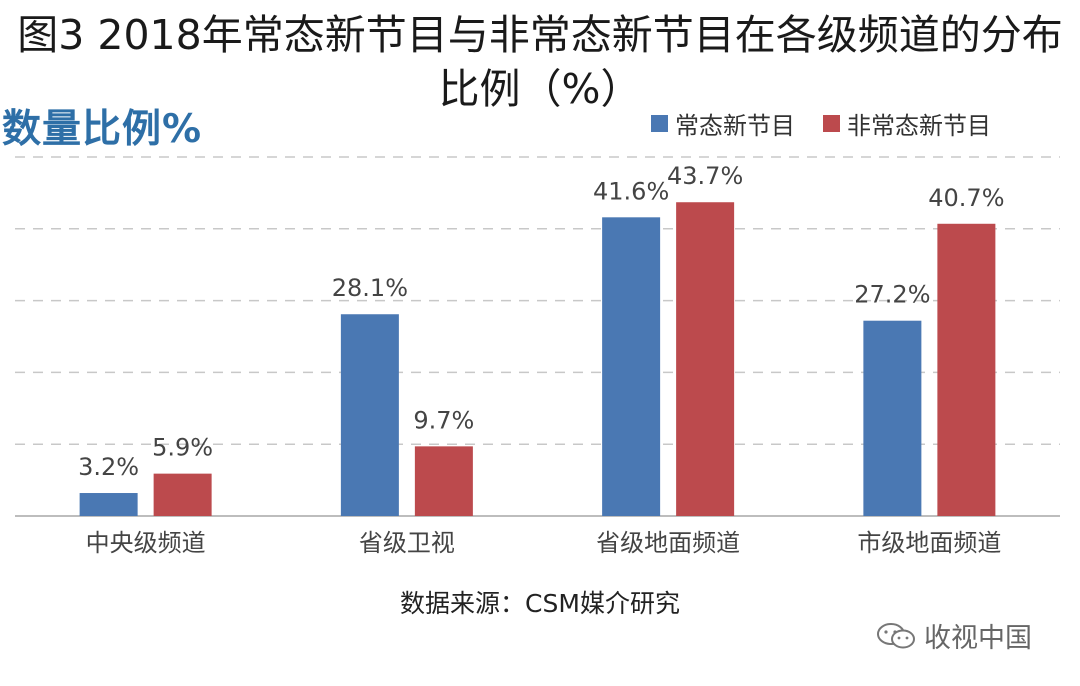 The width and height of the screenshot is (1080, 686). Describe the element at coordinates (146, 543) in the screenshot. I see `x-tick-label: 中央级频道` at that location.